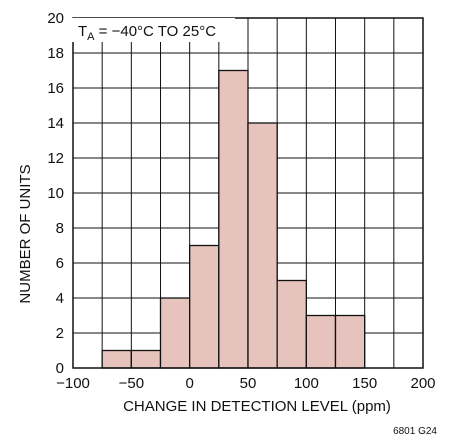 The image size is (454, 440). What do you see at coordinates (257, 406) in the screenshot?
I see `x-axis-title: CHANGE IN DETECTION LEVEL (ppm)` at bounding box center [257, 406].